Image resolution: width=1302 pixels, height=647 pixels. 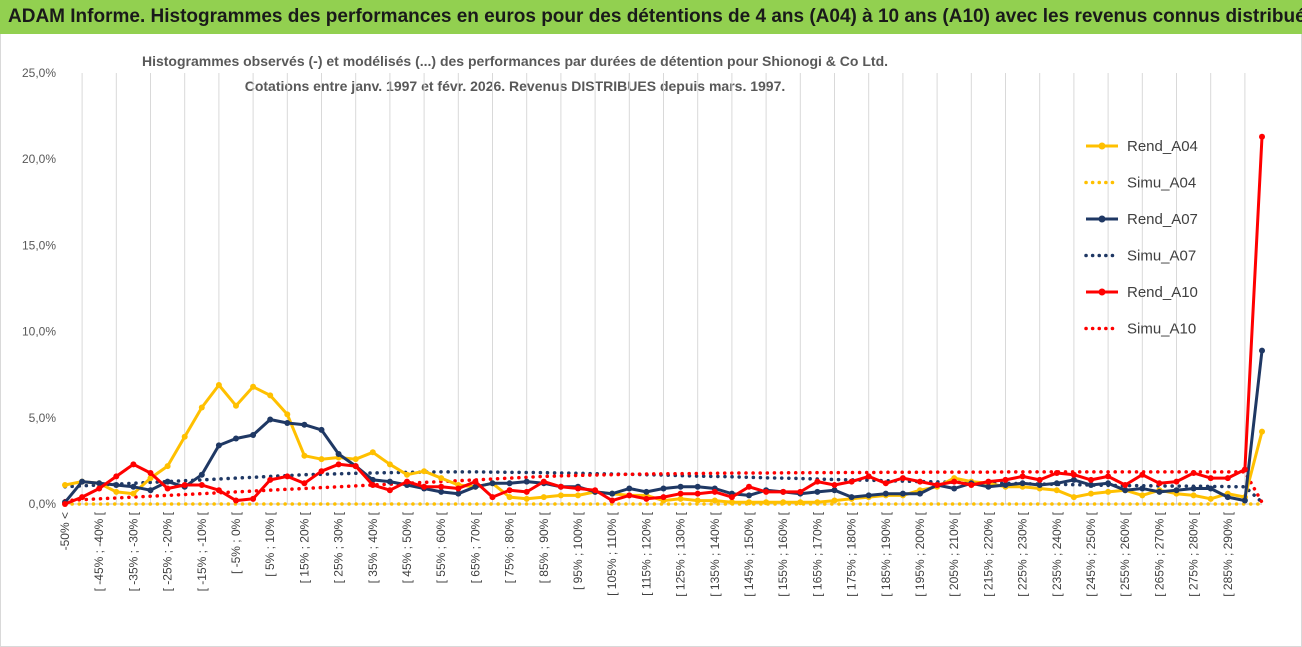 What do you see at coordinates (852, 553) in the screenshot?
I see `x-tick-label: [ 175% ; 180% [` at bounding box center [852, 553].